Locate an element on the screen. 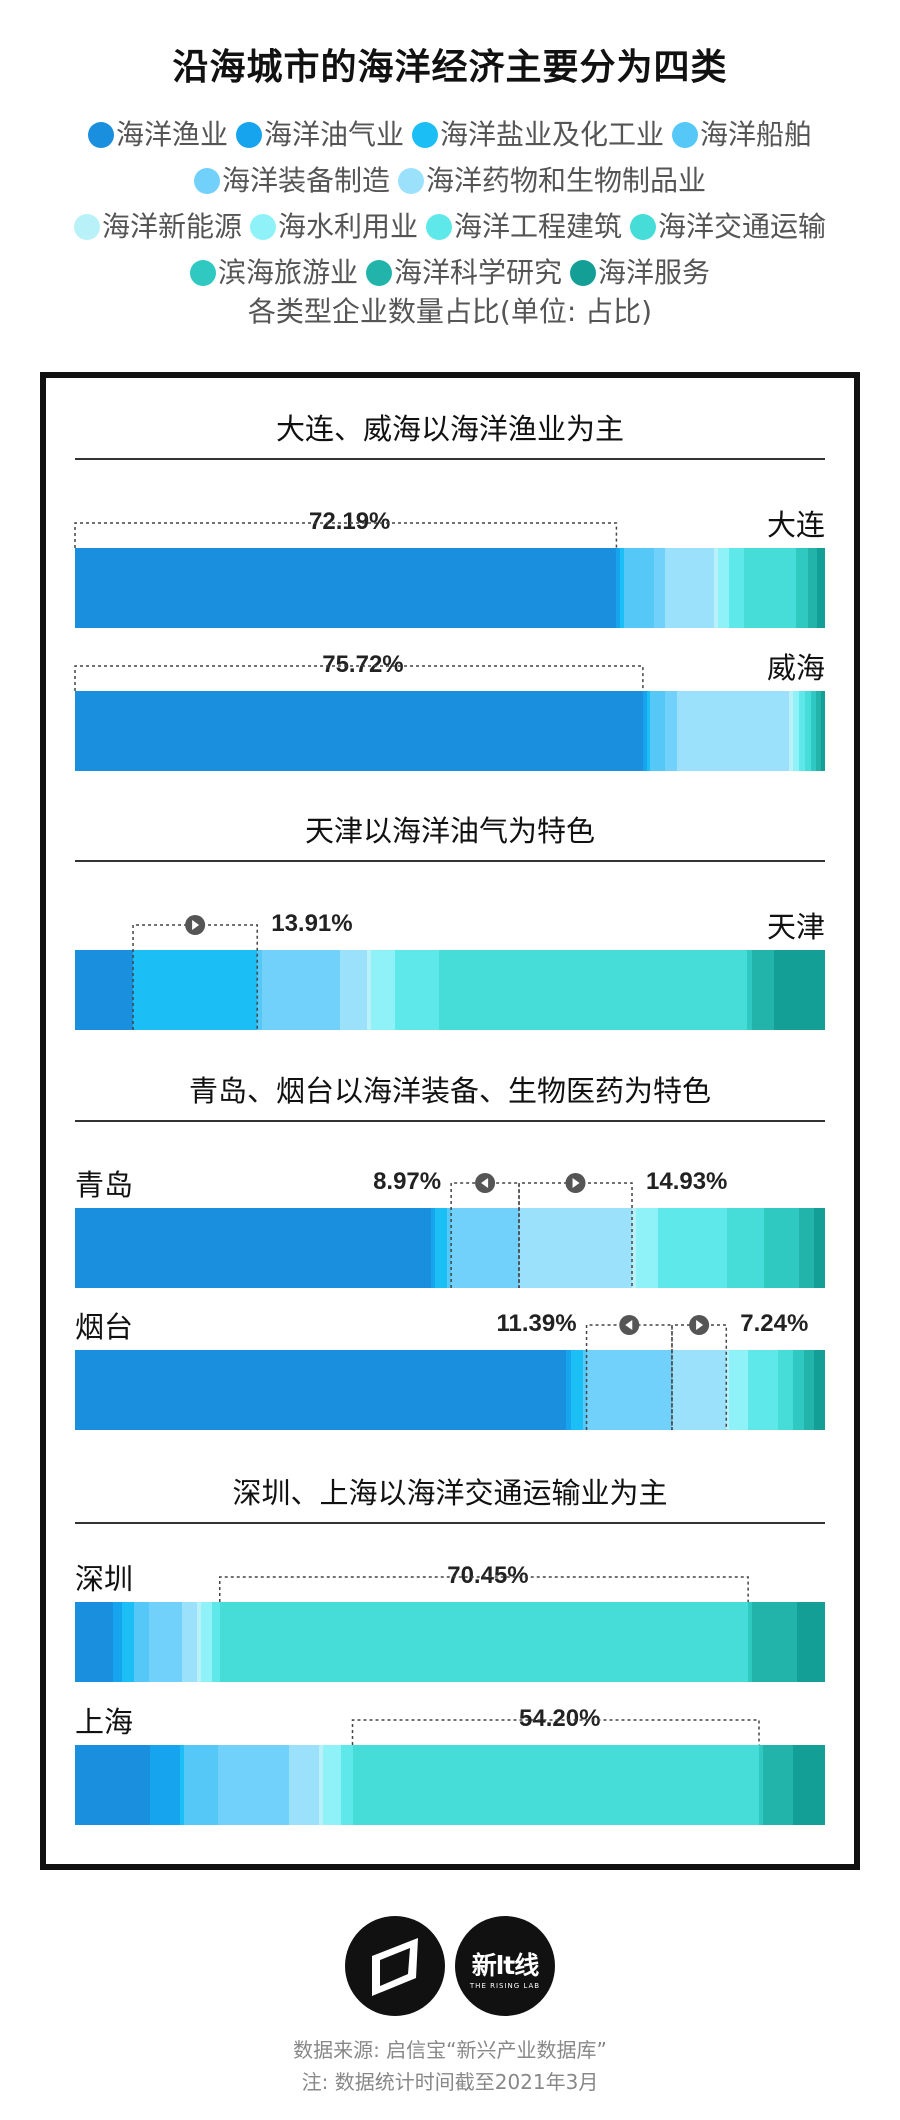 The image size is (900, 2120). section-rule is located at coordinates (450, 1121).